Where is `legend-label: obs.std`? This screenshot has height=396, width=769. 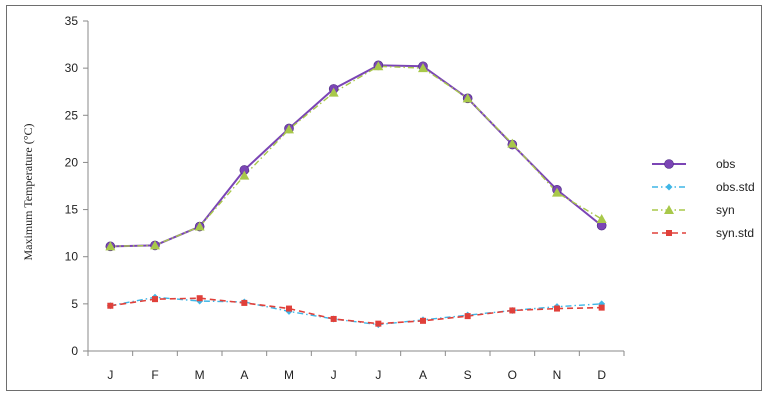
legend-label: obs.std is located at coordinates (735, 187).